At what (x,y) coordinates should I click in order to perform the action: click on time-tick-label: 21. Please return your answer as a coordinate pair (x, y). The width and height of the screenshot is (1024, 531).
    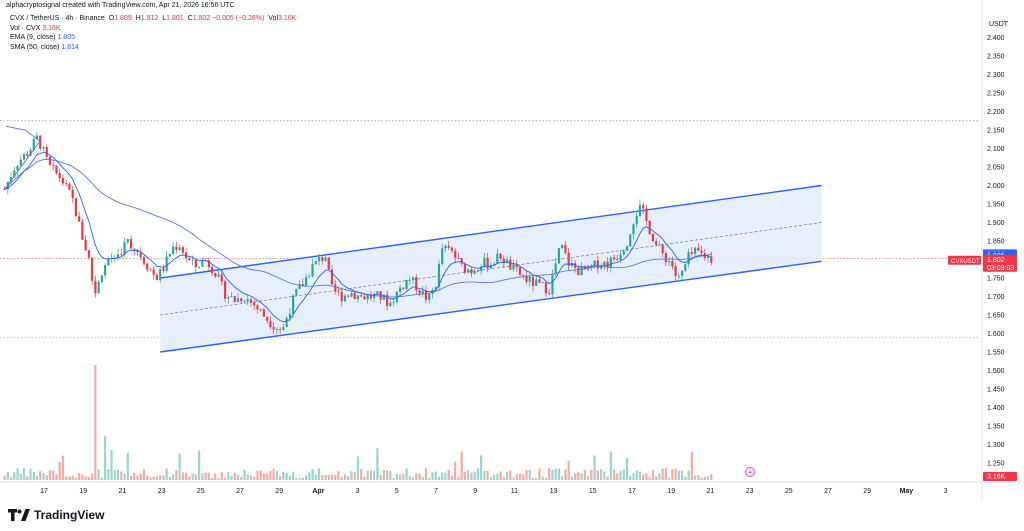
    Looking at the image, I should click on (123, 491).